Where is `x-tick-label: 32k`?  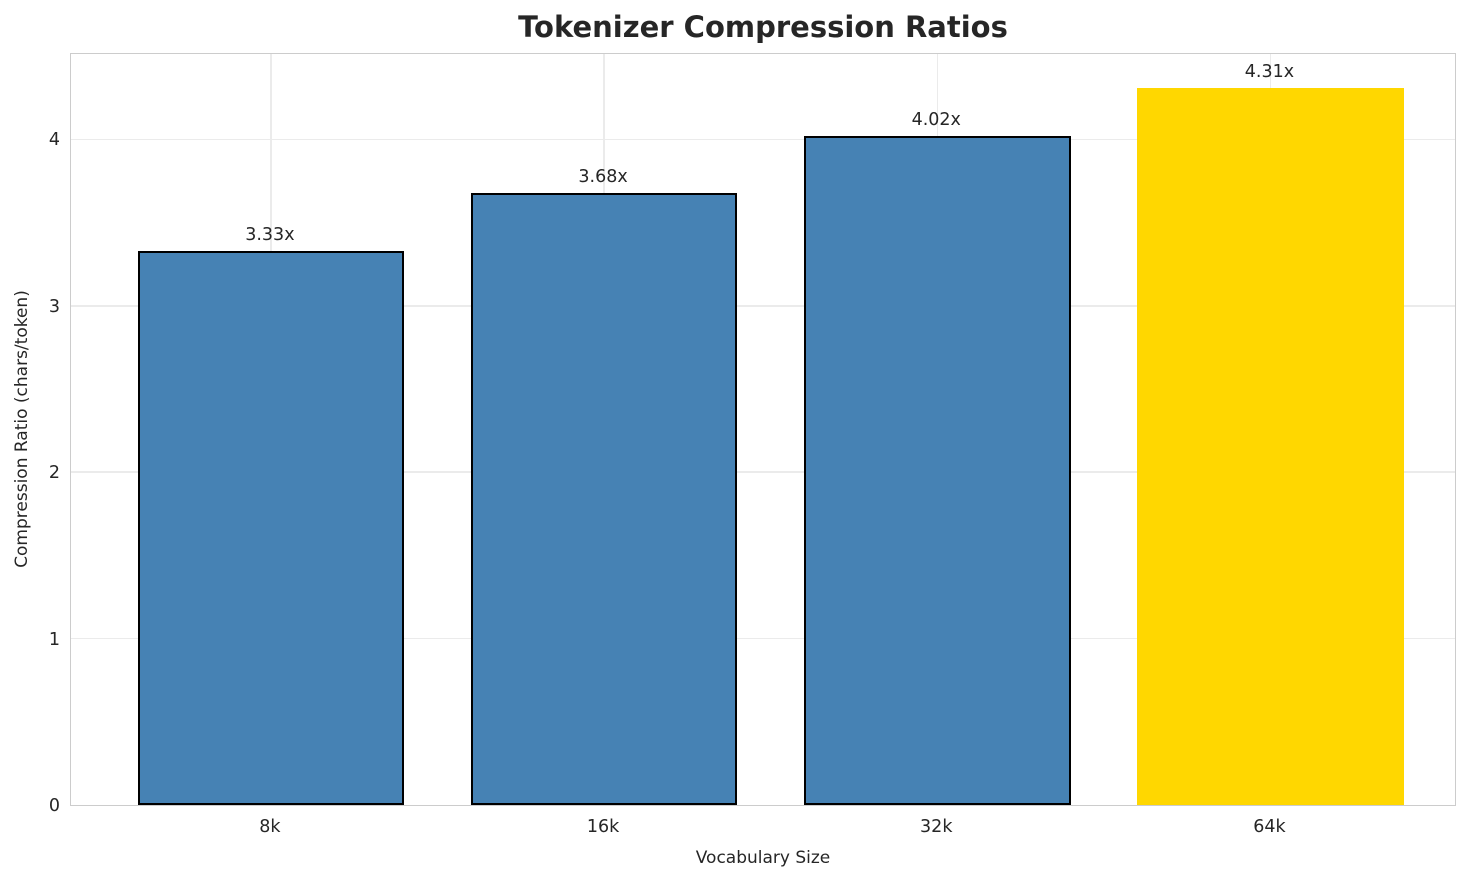
x-tick-label: 32k is located at coordinates (936, 827).